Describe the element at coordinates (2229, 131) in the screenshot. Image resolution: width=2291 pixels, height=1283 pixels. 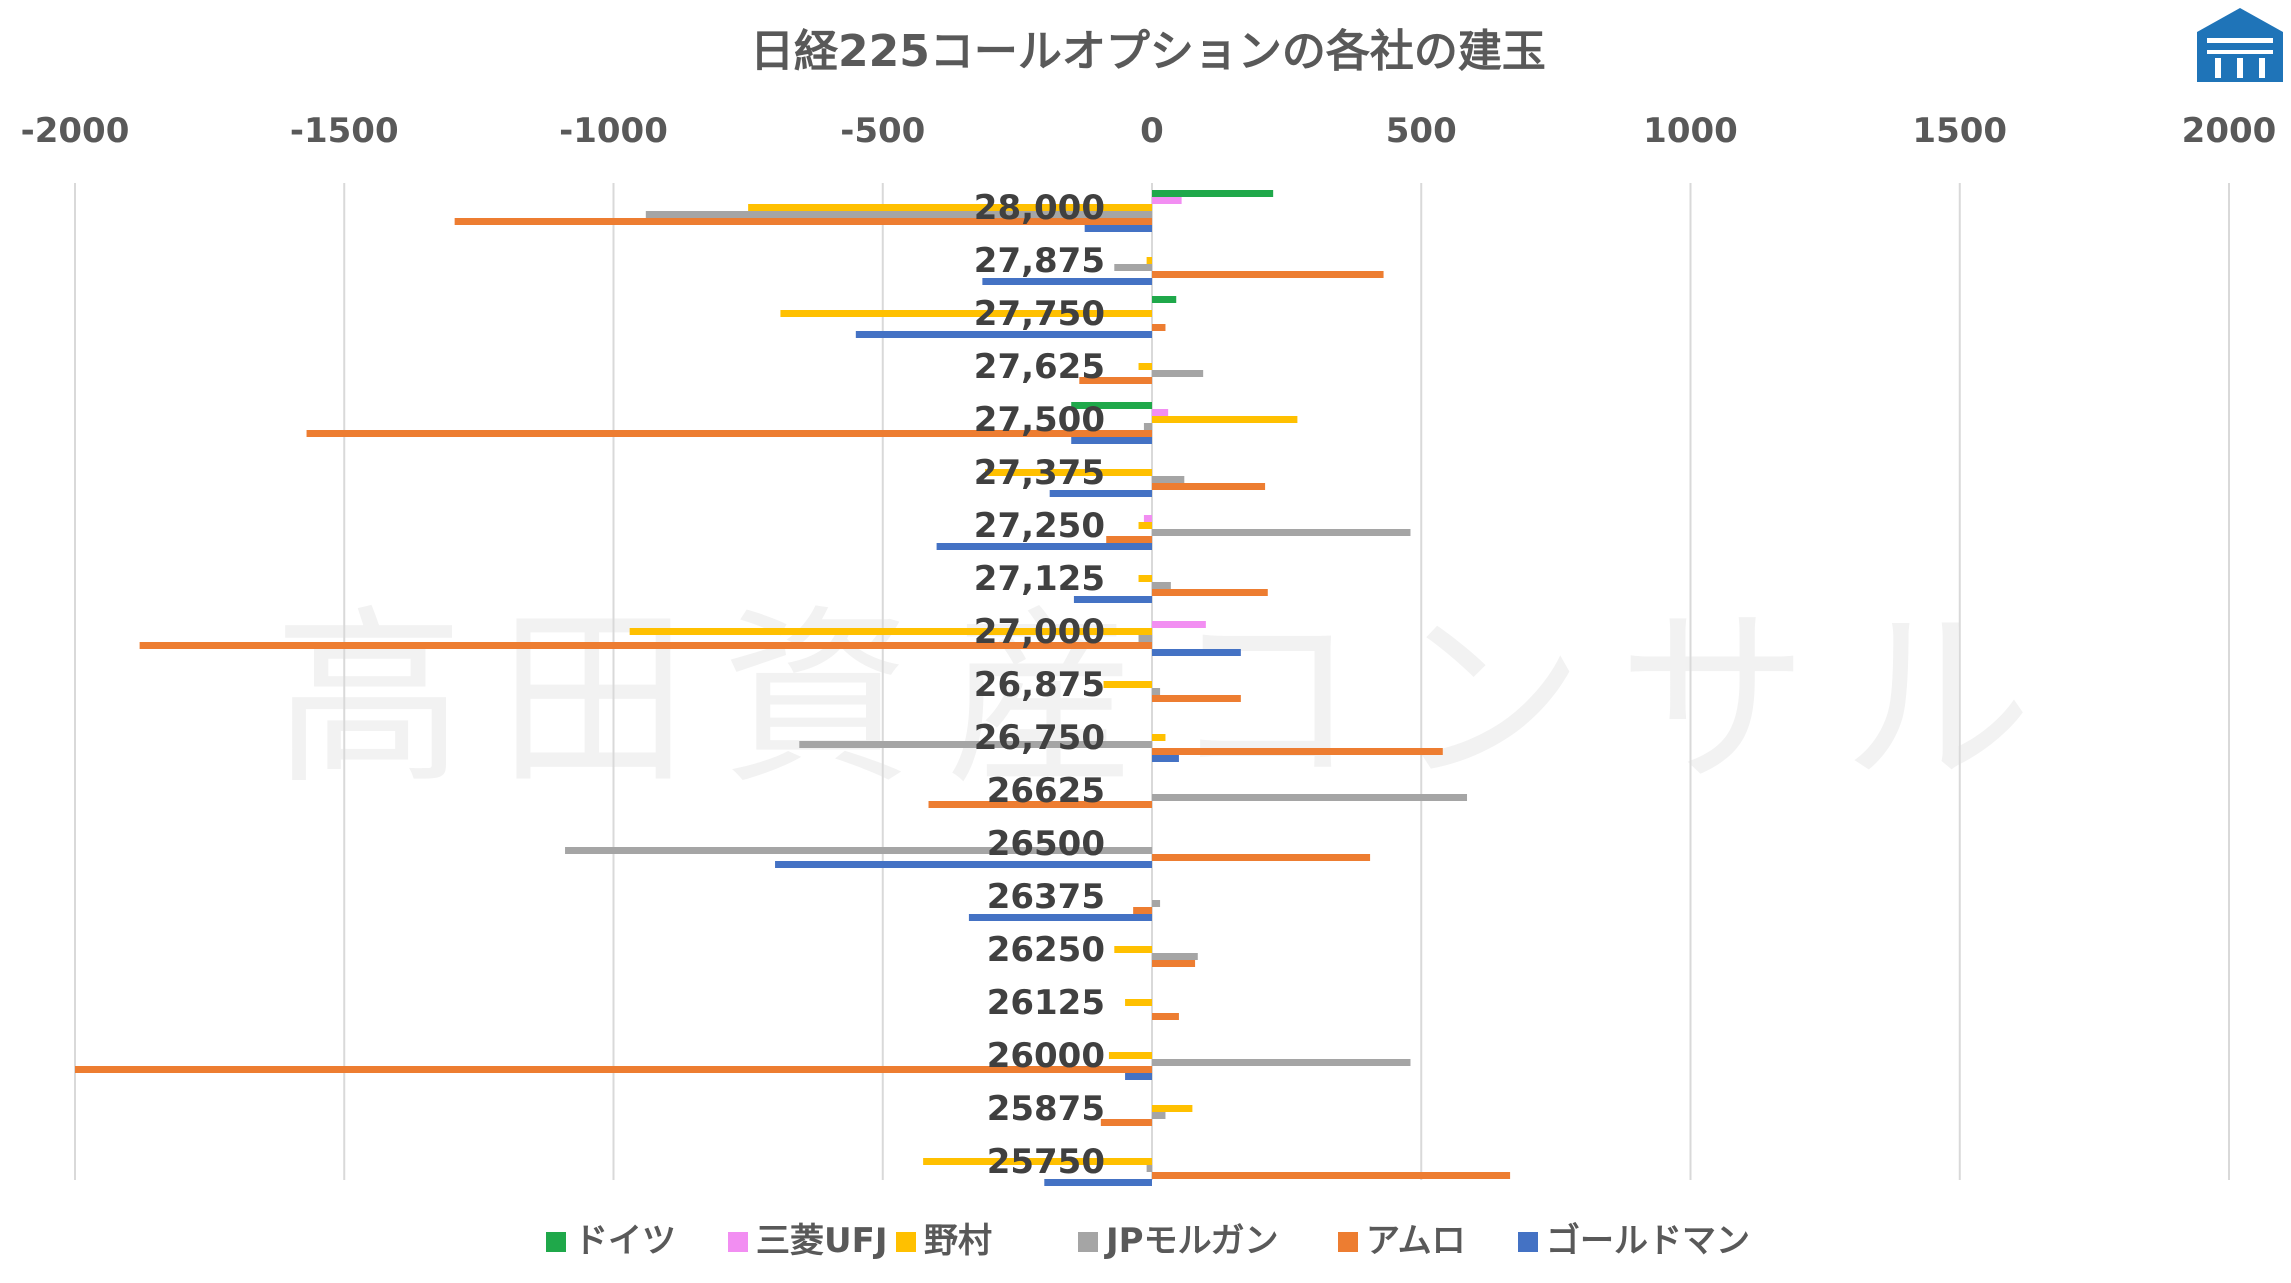
I see `x-tick-label: 2000` at that location.